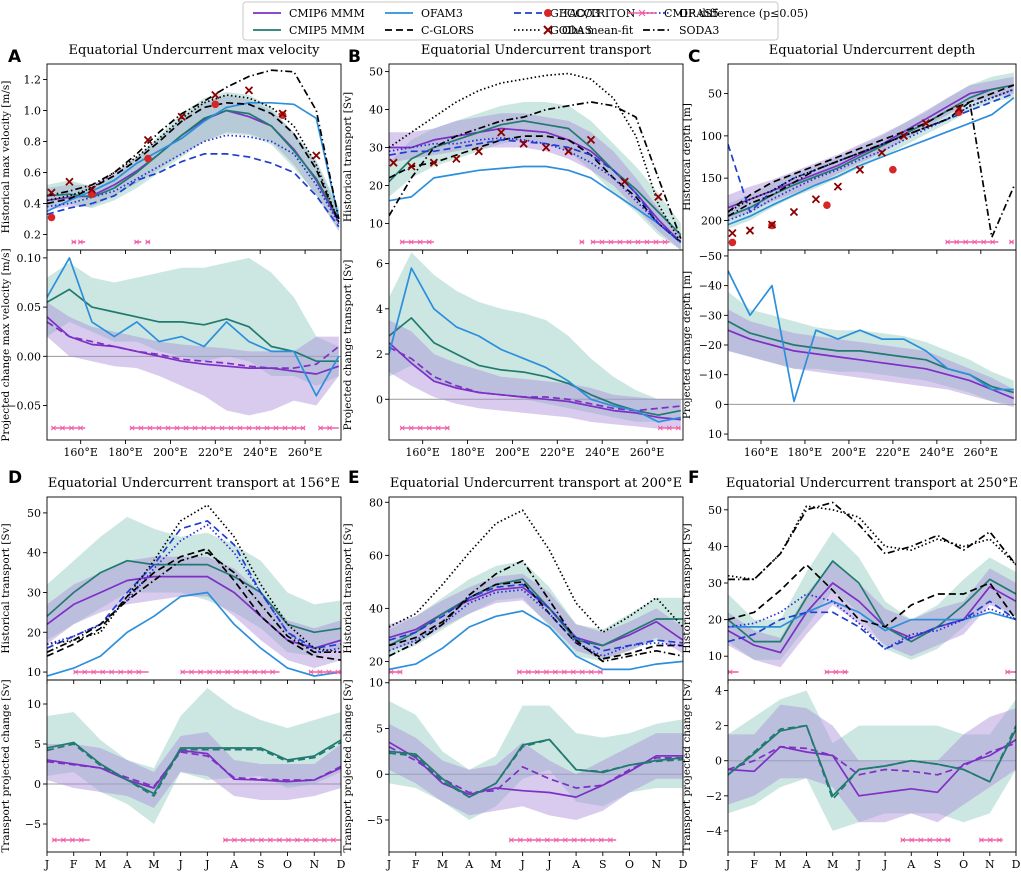  I want to click on panel-A-top-ytick-label: 0.8, so click(33, 142).